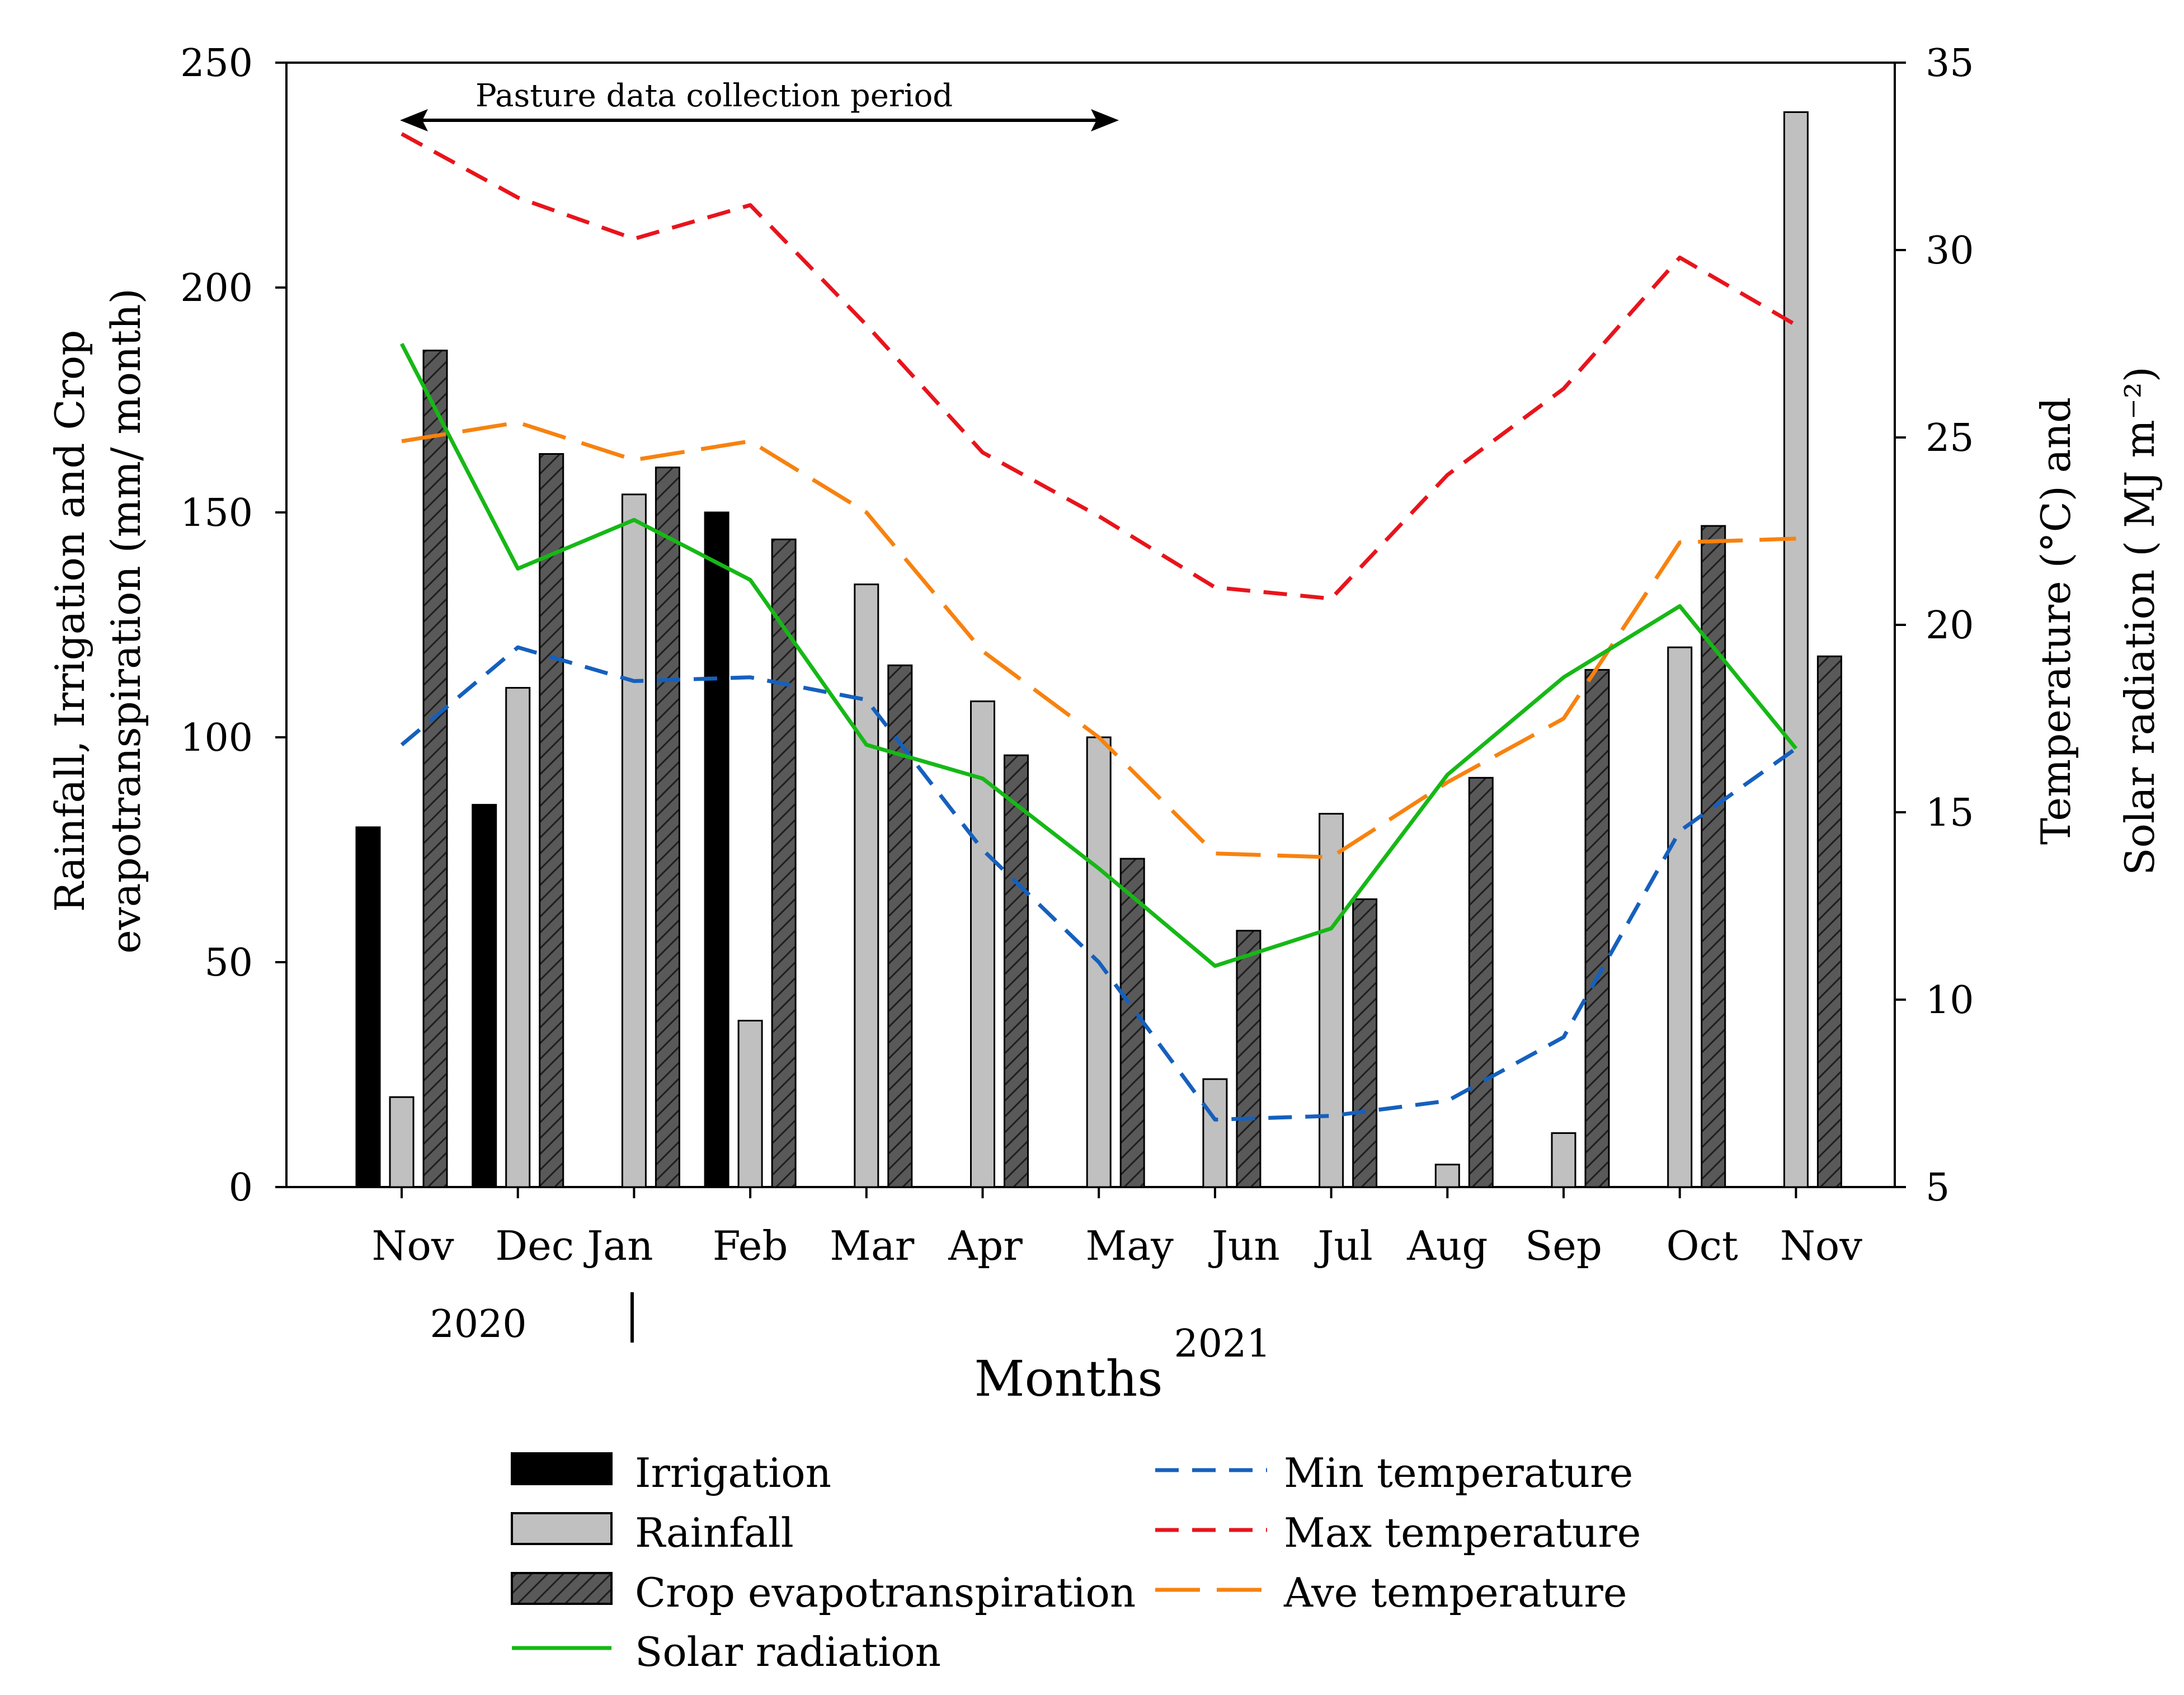 The image size is (2184, 1695). What do you see at coordinates (2056, 621) in the screenshot?
I see `y-axis-right-title-line1: Temperature (°C) and` at bounding box center [2056, 621].